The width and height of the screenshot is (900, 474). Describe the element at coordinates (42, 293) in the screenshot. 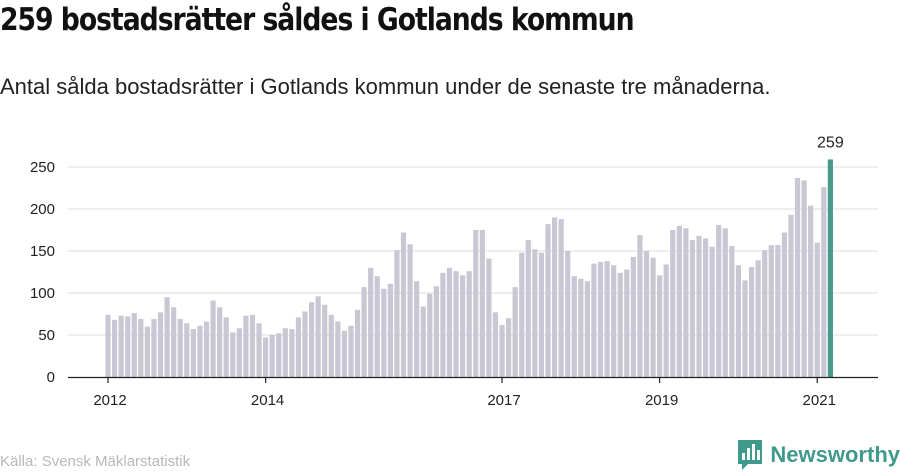

I see `y-tick-label: 100` at that location.